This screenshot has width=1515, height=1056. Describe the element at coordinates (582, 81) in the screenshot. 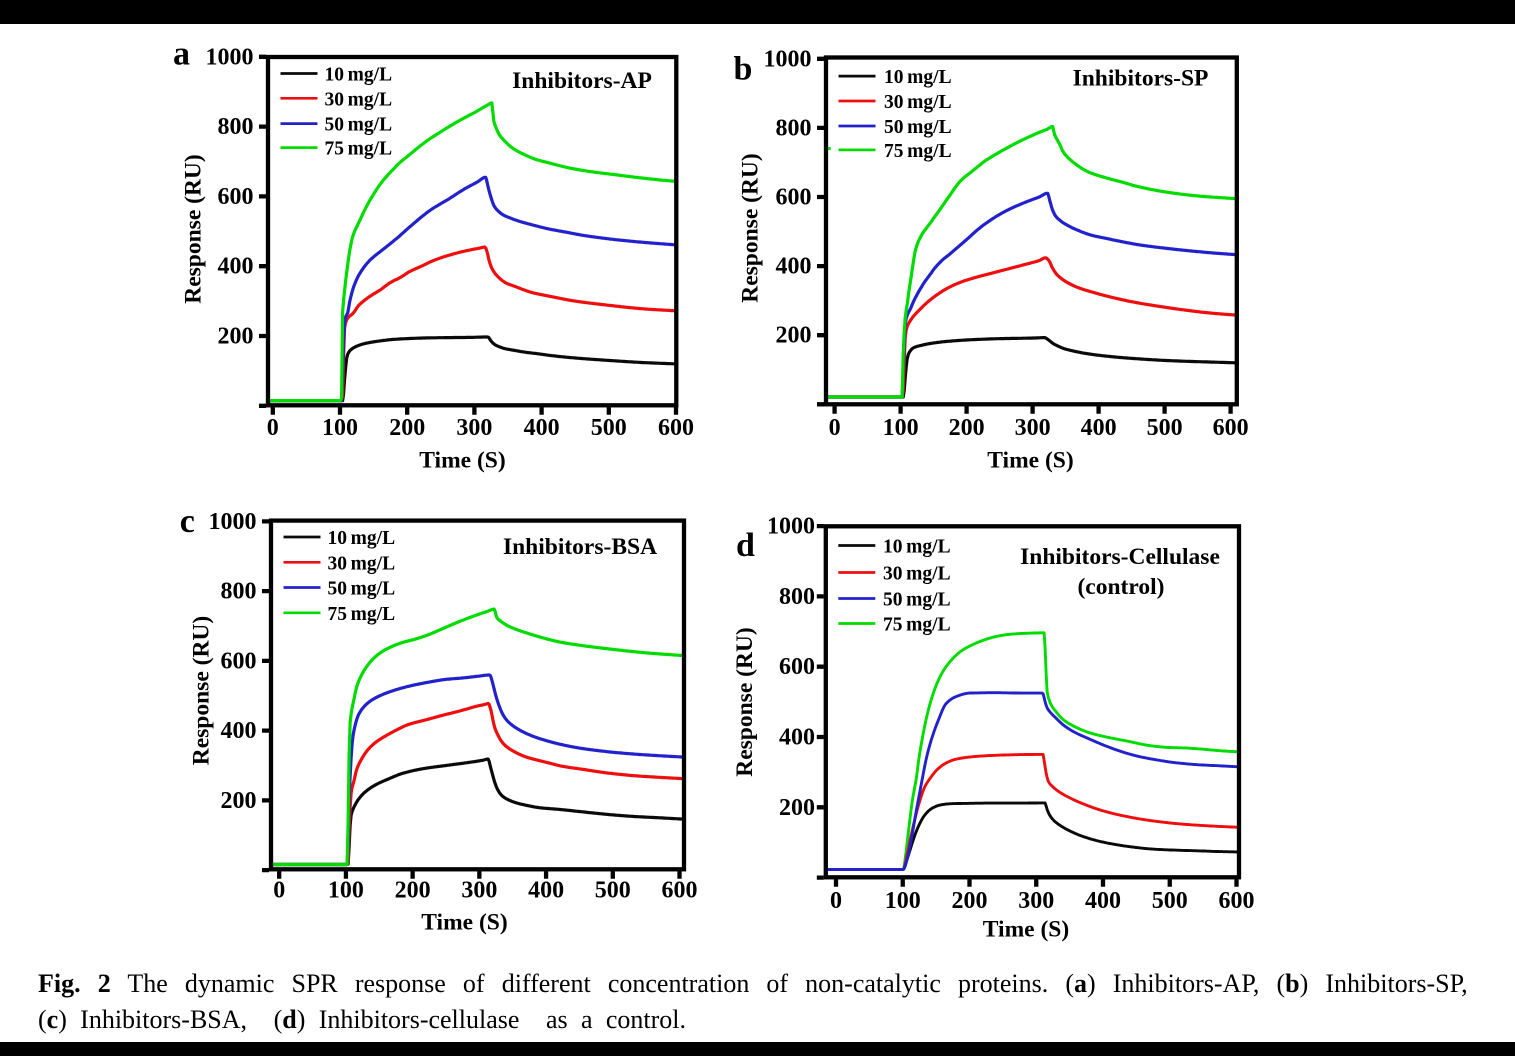

I see `svg-text: Inhibitors-AP` at that location.